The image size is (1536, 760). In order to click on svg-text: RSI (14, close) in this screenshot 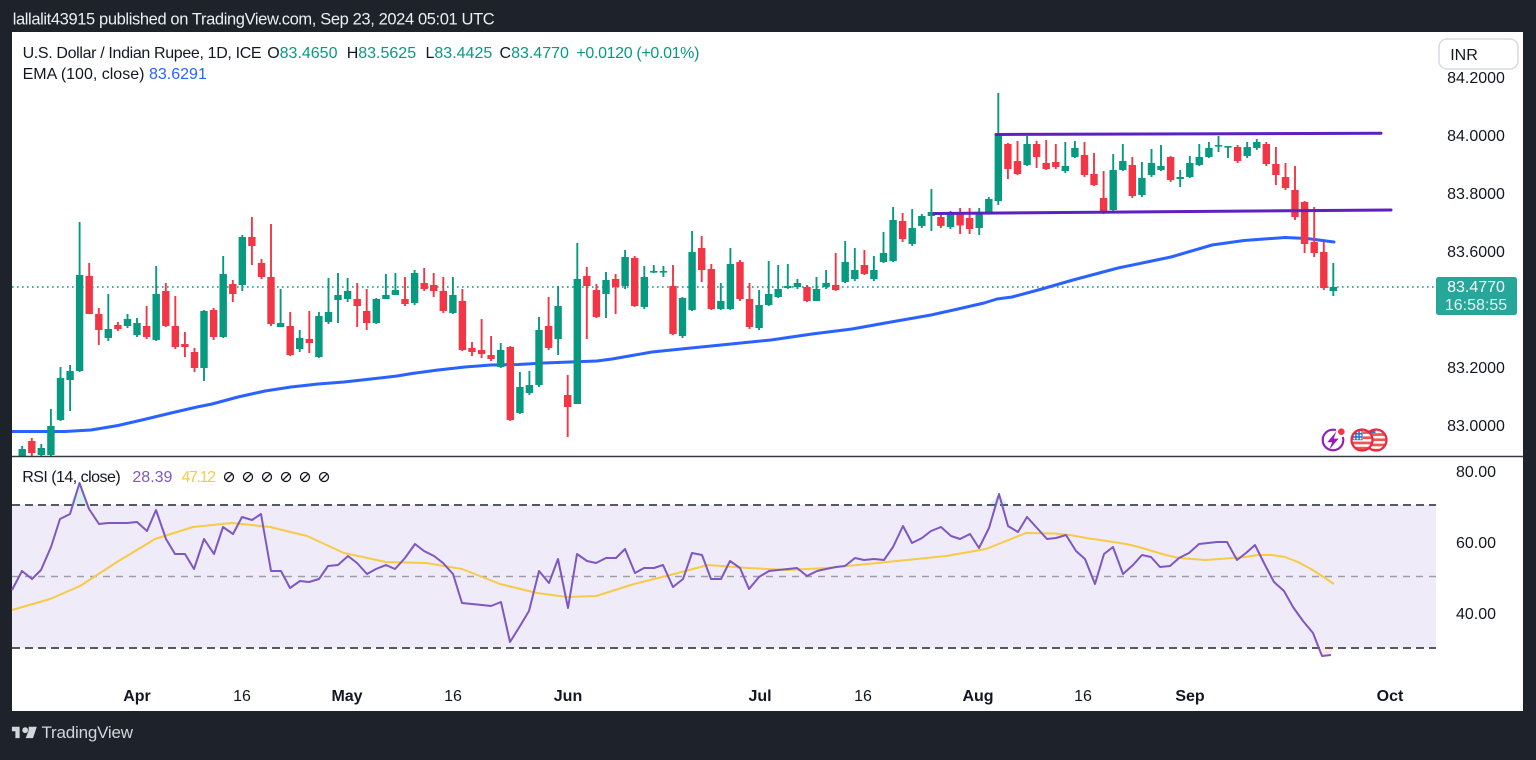, I will do `click(71, 477)`.